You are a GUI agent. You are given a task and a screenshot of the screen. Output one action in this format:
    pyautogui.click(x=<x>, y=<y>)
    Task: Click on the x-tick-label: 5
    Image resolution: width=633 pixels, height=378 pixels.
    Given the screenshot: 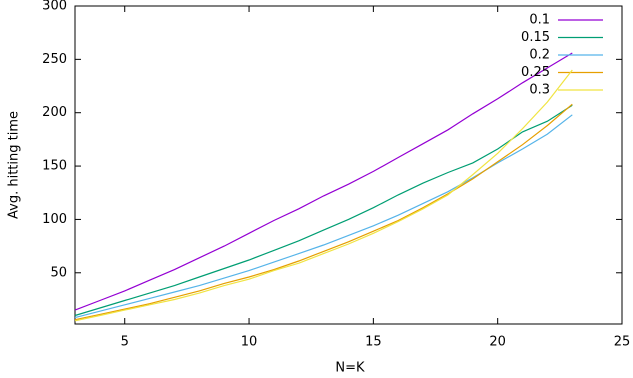 What is the action you would take?
    pyautogui.click(x=125, y=342)
    